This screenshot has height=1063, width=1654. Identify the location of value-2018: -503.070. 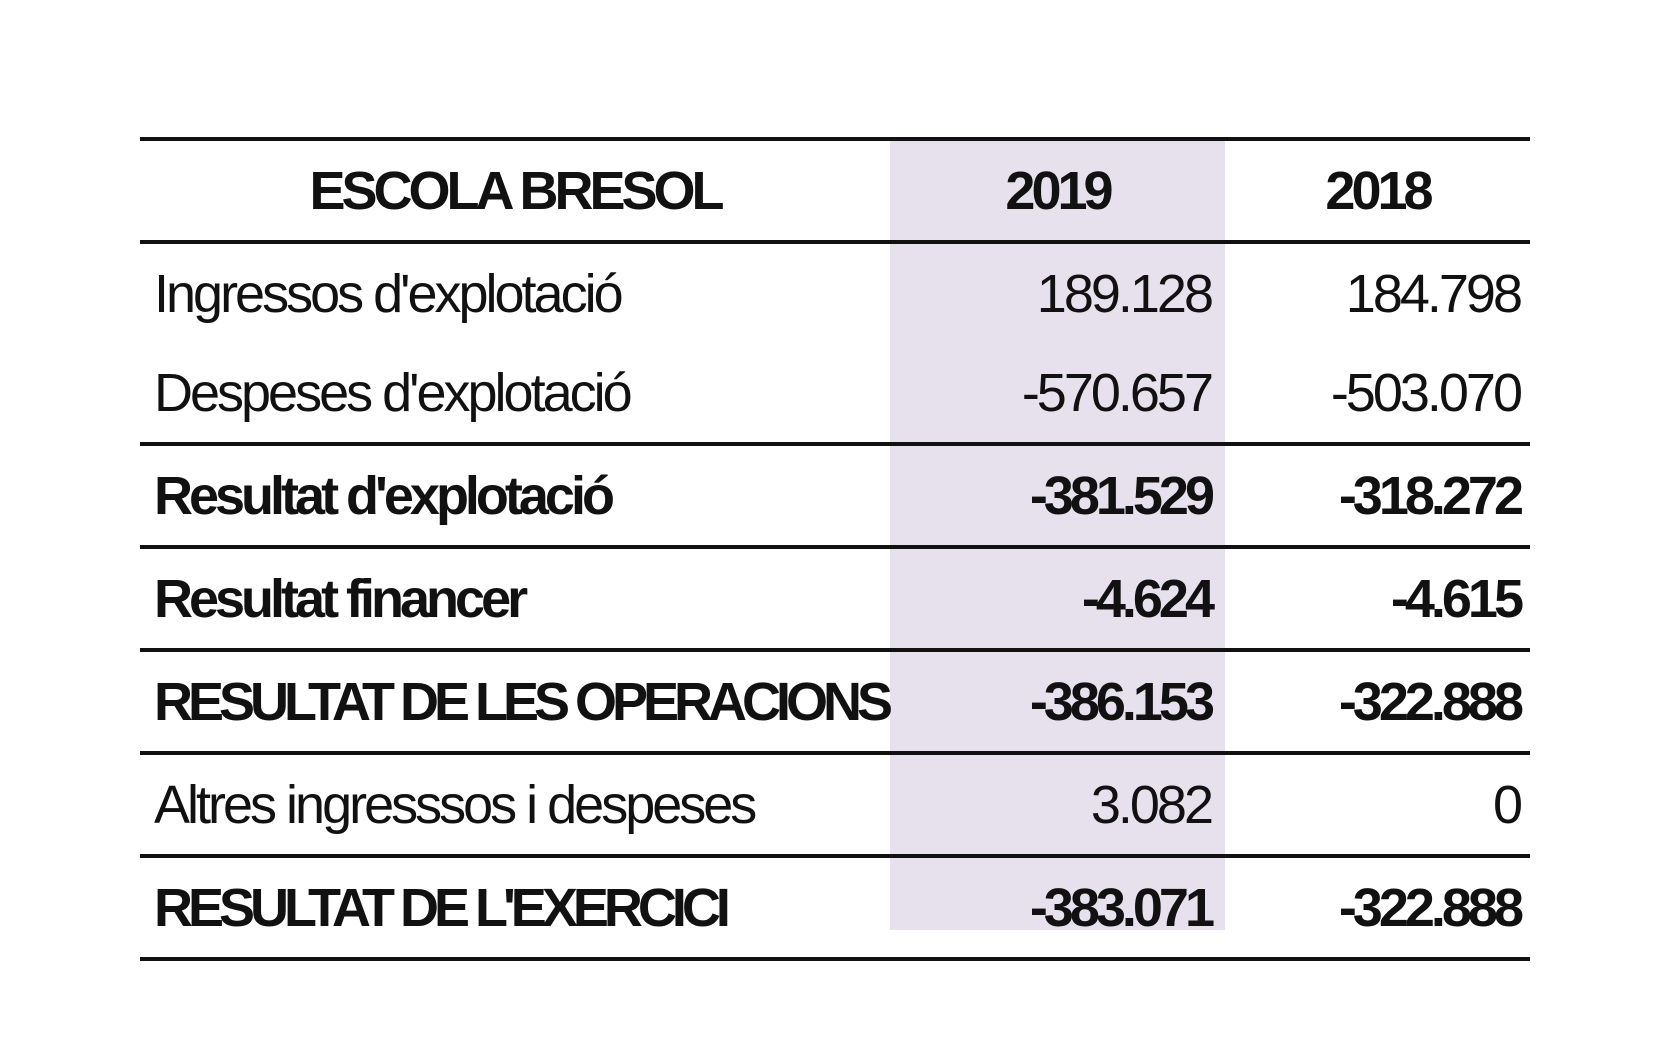
(1426, 392).